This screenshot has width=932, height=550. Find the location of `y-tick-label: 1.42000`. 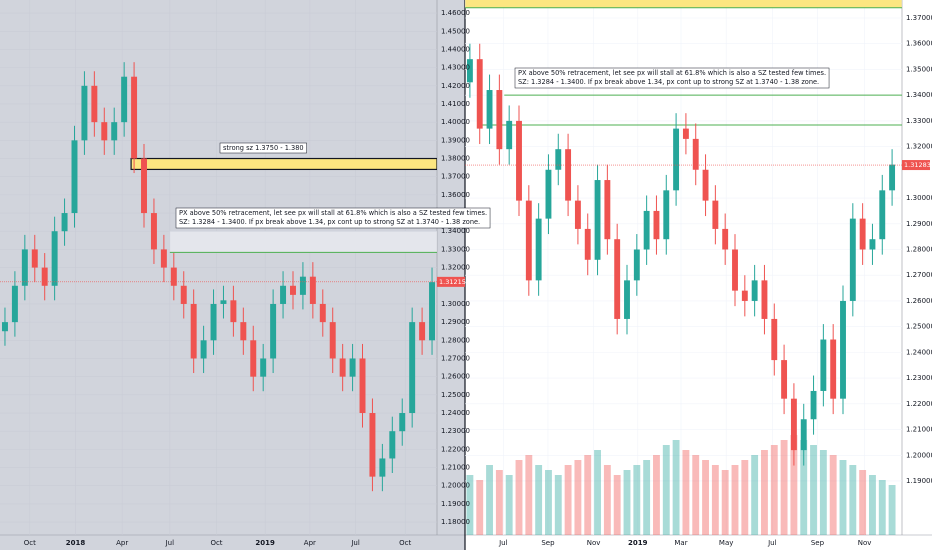

y-tick-label: 1.42000 is located at coordinates (455, 86).